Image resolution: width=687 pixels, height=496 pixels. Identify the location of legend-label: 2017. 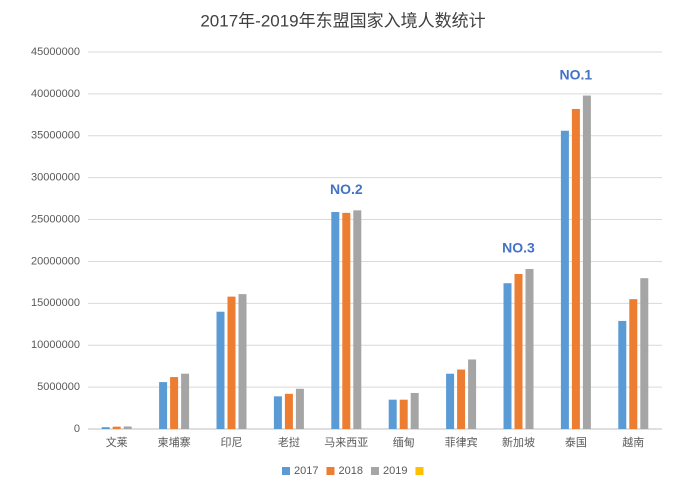
(306, 471).